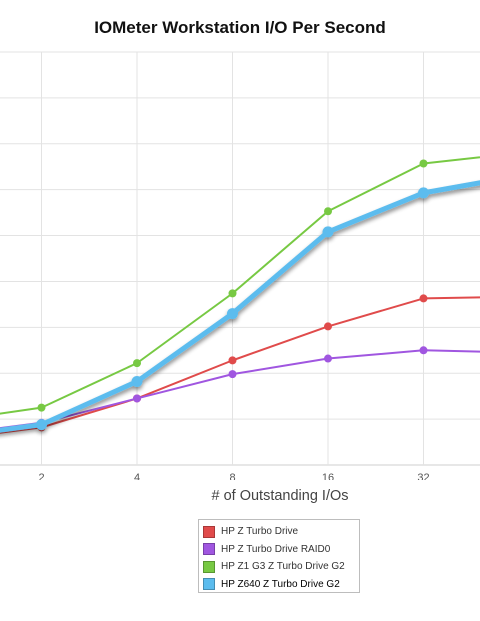 The width and height of the screenshot is (480, 621). Describe the element at coordinates (240, 27) in the screenshot. I see `chart-title: IOMeter Workstation I/O Per Second` at that location.